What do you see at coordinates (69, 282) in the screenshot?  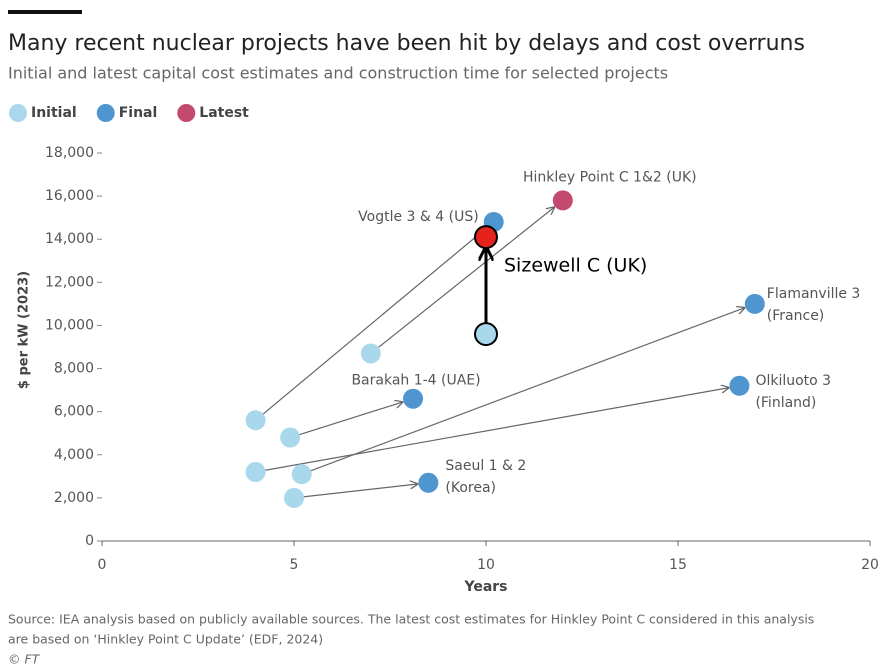 I see `y-tick-label: 12,000` at bounding box center [69, 282].